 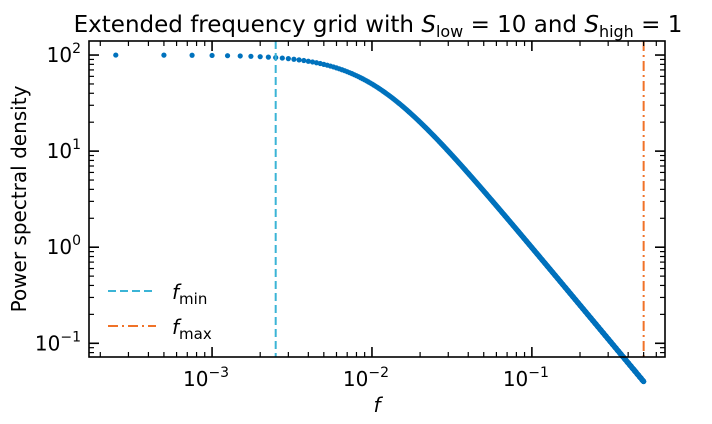 I want to click on title-s-high-sub: high, so click(x=616, y=31).